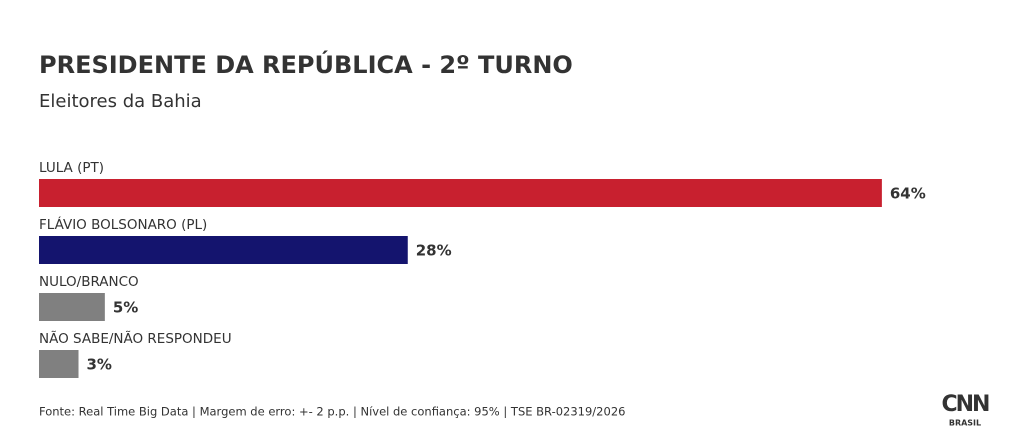 The image size is (1020, 439). I want to click on chart-subtitle: Eleitores da Bahia, so click(120, 101).